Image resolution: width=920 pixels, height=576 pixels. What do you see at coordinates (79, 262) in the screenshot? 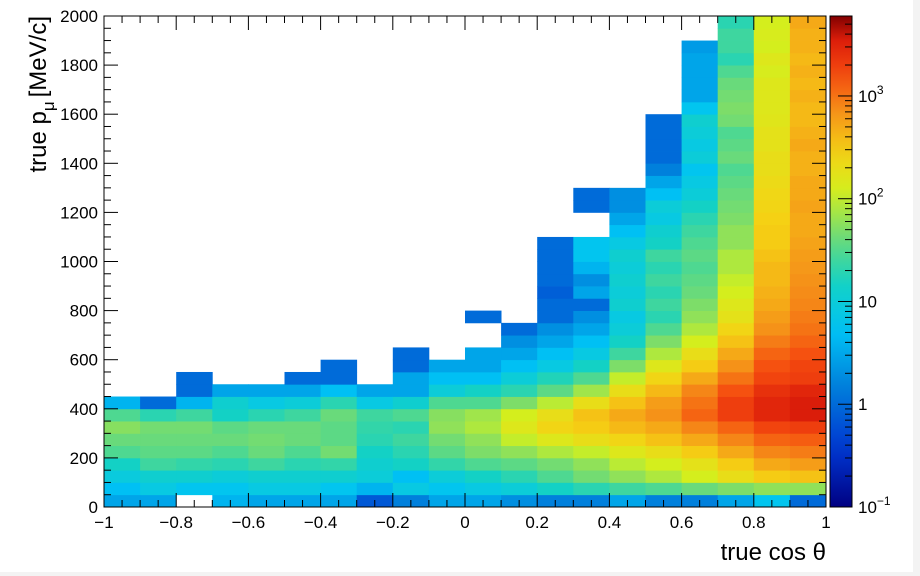
I see `y-tick-label: 1000` at bounding box center [79, 262].